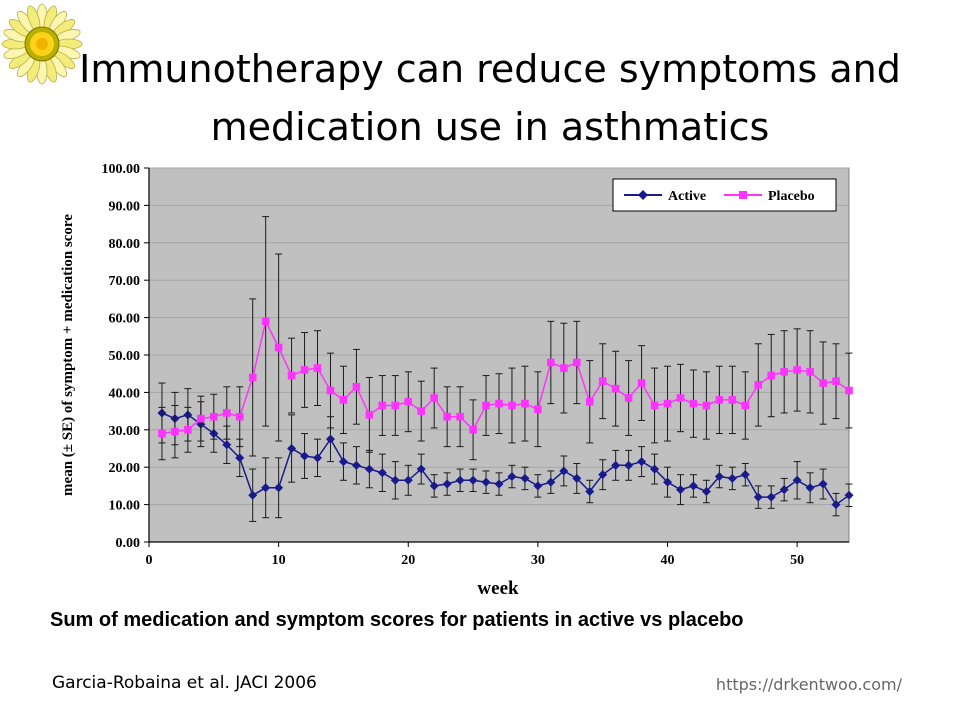 This screenshot has height=720, width=960. Describe the element at coordinates (490, 127) in the screenshot. I see `slide-title-line-2: medication use in asthmatics` at that location.